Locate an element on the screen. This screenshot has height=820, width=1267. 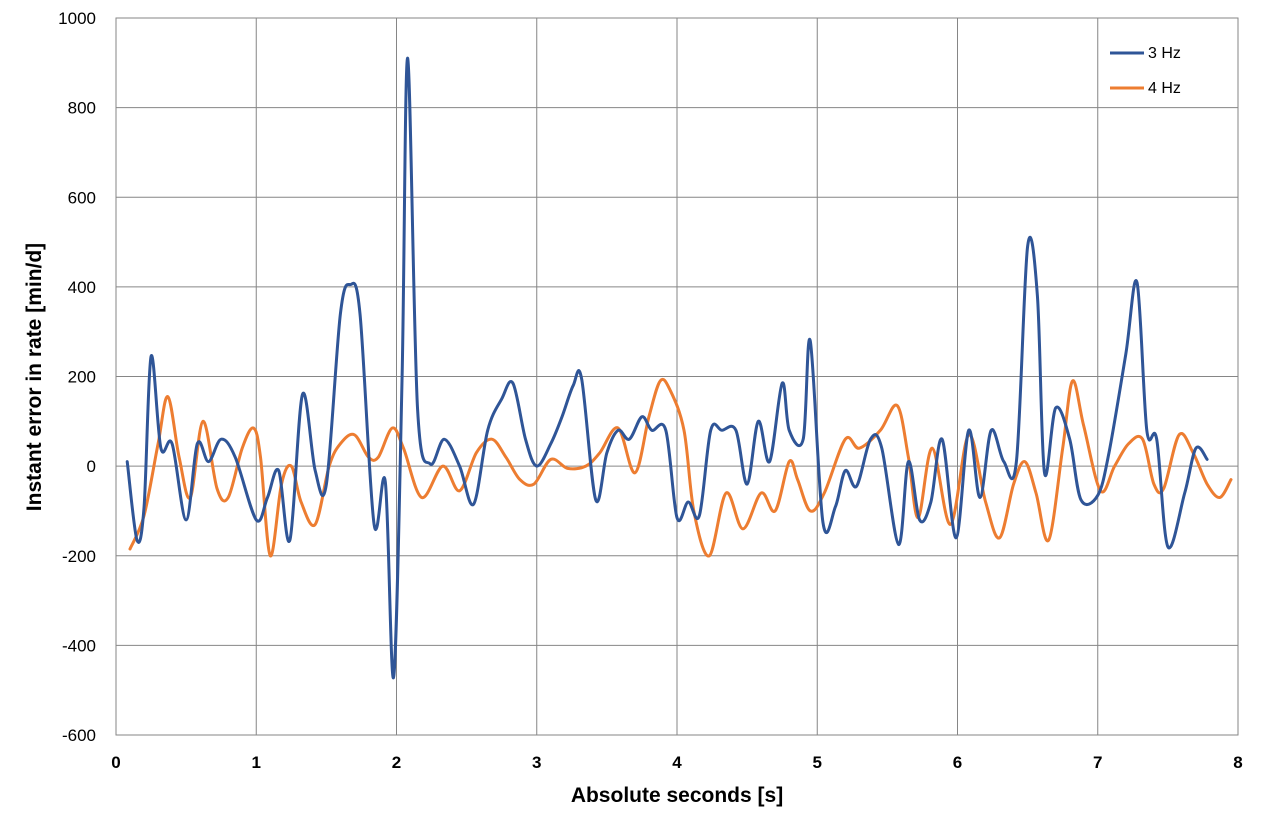
y-axis-title: Instant error in rate [min/d] is located at coordinates (34, 377).